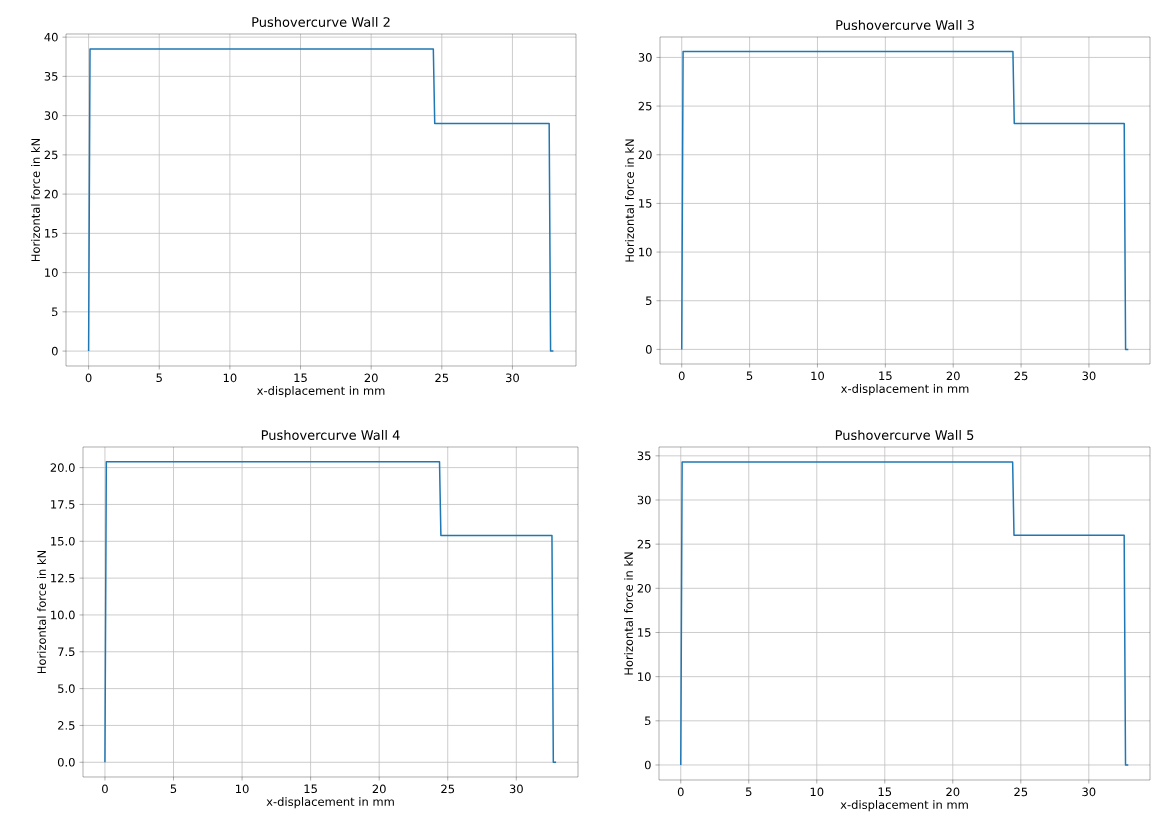  Describe the element at coordinates (66, 762) in the screenshot. I see `y-tick-label: 0.0` at that location.